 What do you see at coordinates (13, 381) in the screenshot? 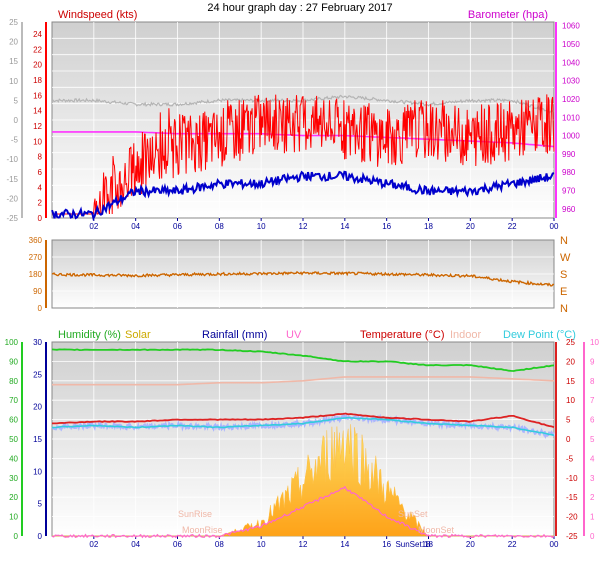
I see `humidity-tick-label: 80` at bounding box center [13, 381].